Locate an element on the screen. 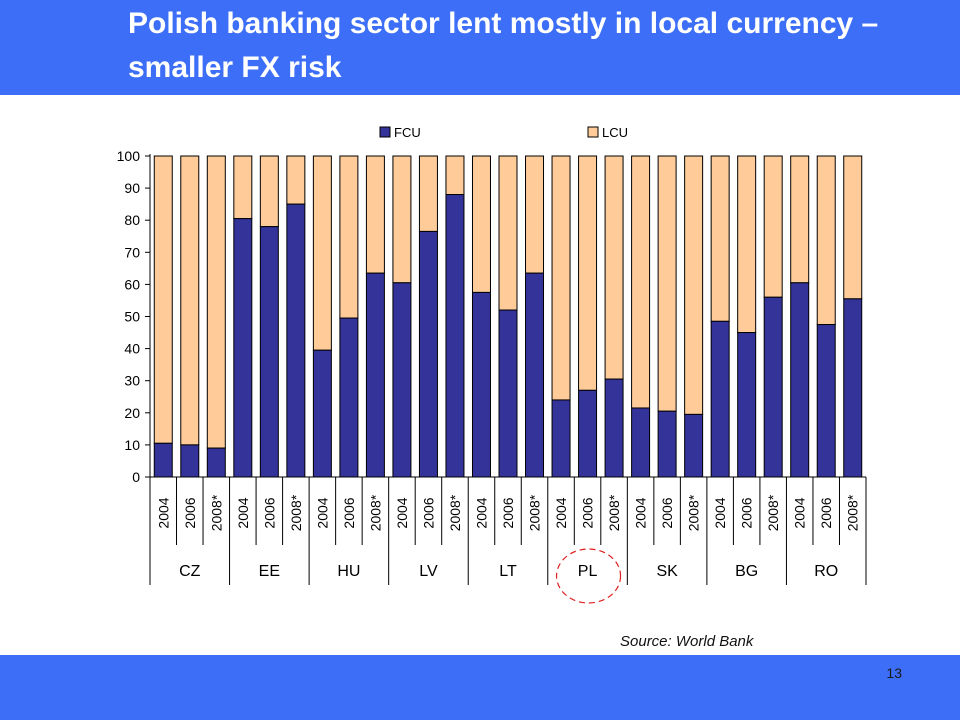 The width and height of the screenshot is (960, 720). y-tick-label: 90 is located at coordinates (132, 188).